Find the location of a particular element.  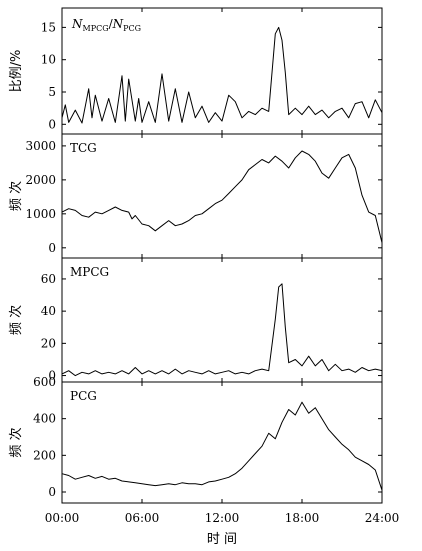

panel-label: MPCG is located at coordinates (89, 272).